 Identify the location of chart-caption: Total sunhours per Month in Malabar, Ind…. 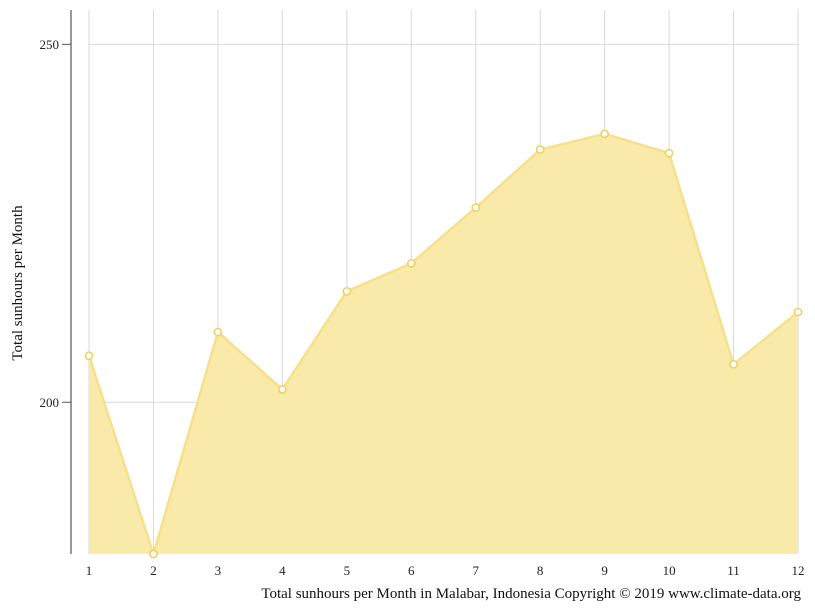
(531, 594).